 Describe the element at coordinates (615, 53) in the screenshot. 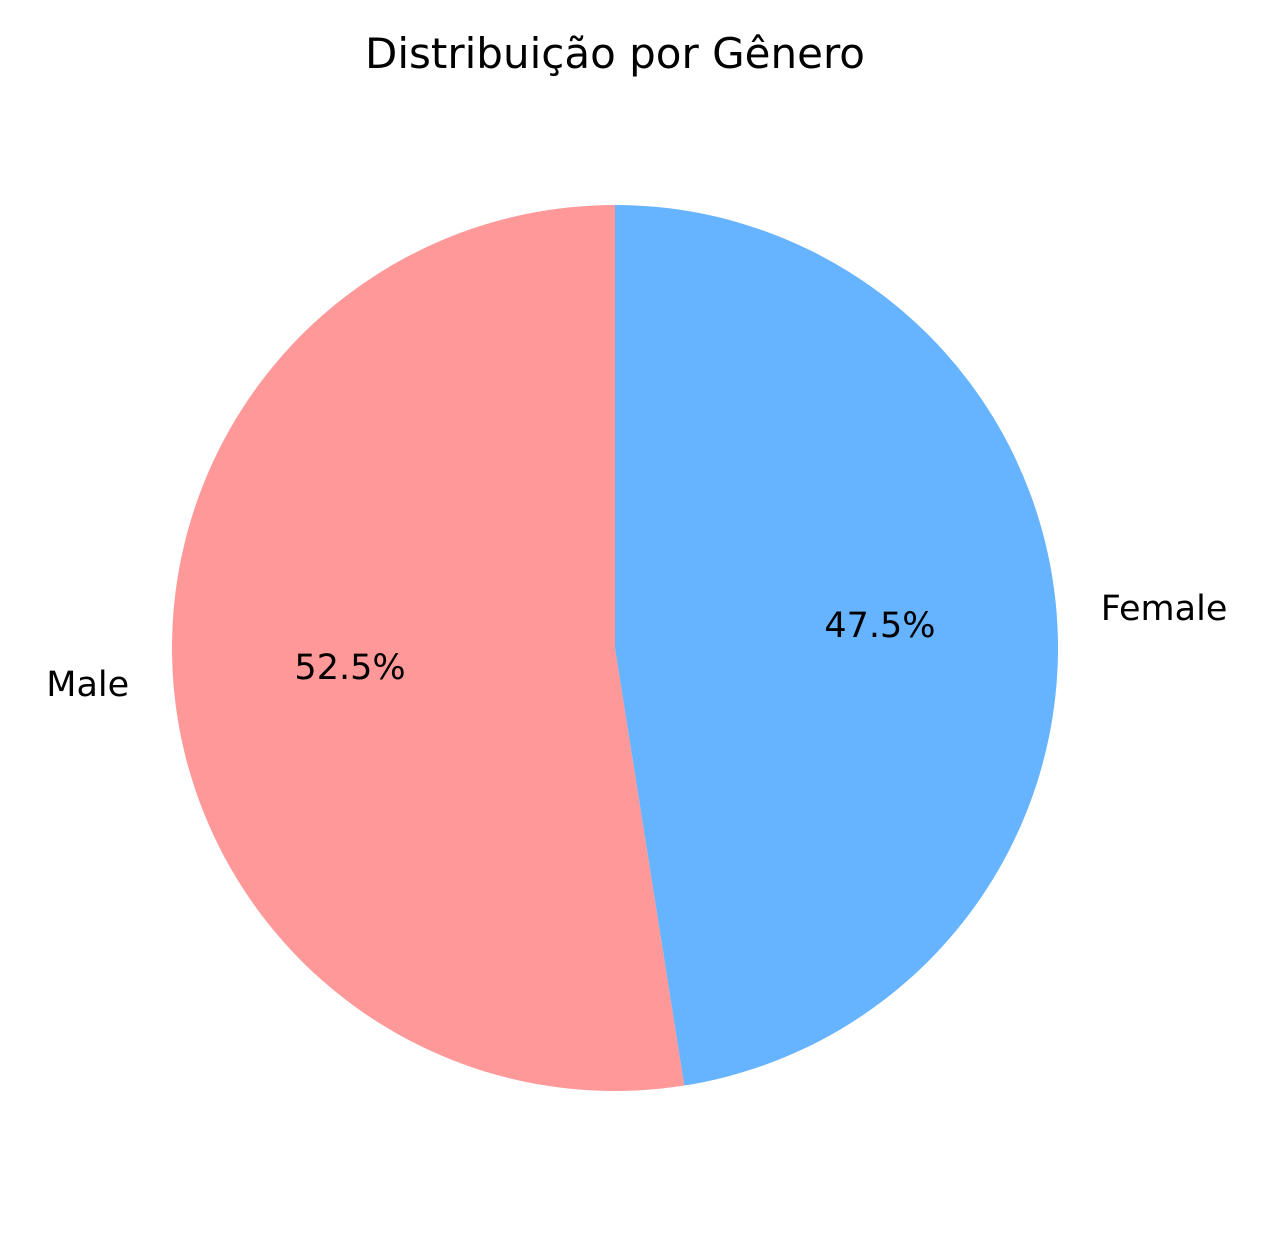

I see `chart-title: Distribuição por Gênero` at that location.